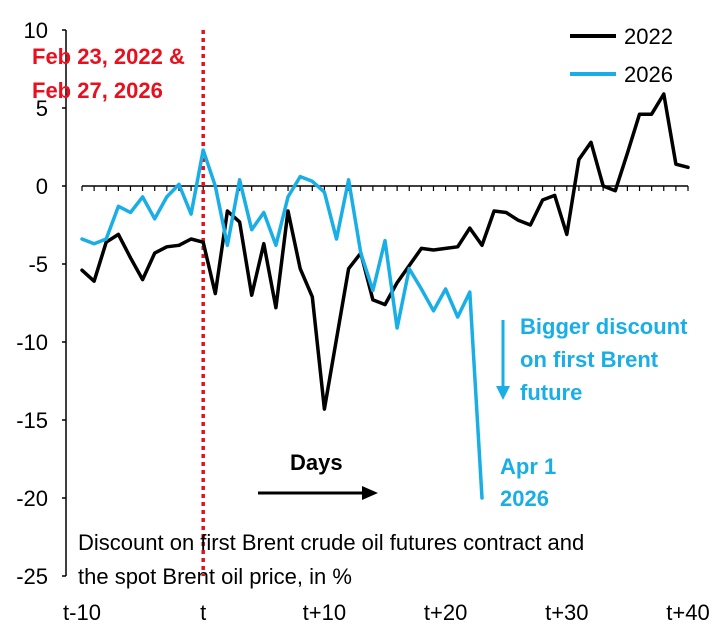  I want to click on days-arrow, so click(318, 493).